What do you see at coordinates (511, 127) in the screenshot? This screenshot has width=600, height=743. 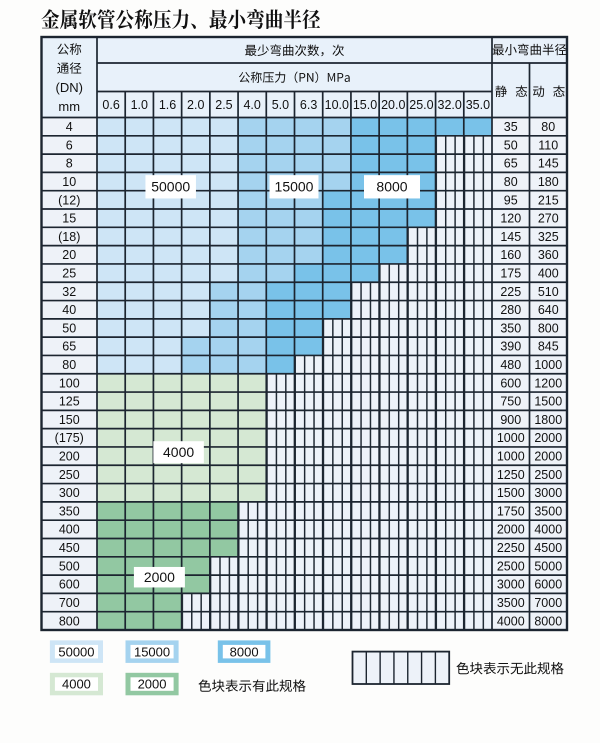 I see `svg-text: 35` at bounding box center [511, 127].